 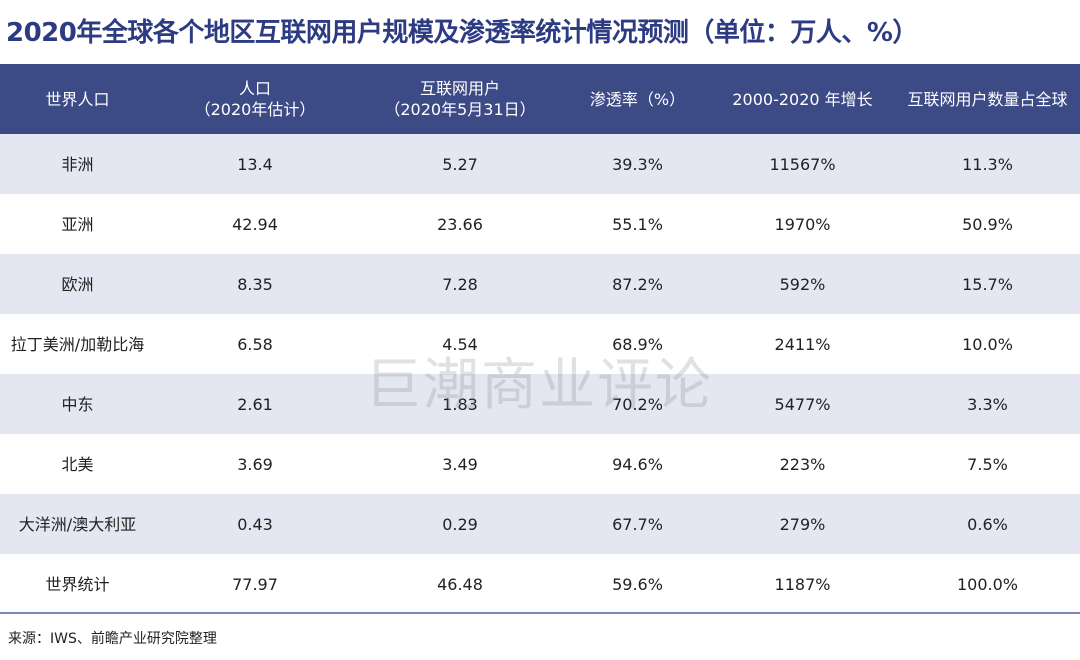 What do you see at coordinates (987, 224) in the screenshot?
I see `cell-share: 50.9%` at bounding box center [987, 224].